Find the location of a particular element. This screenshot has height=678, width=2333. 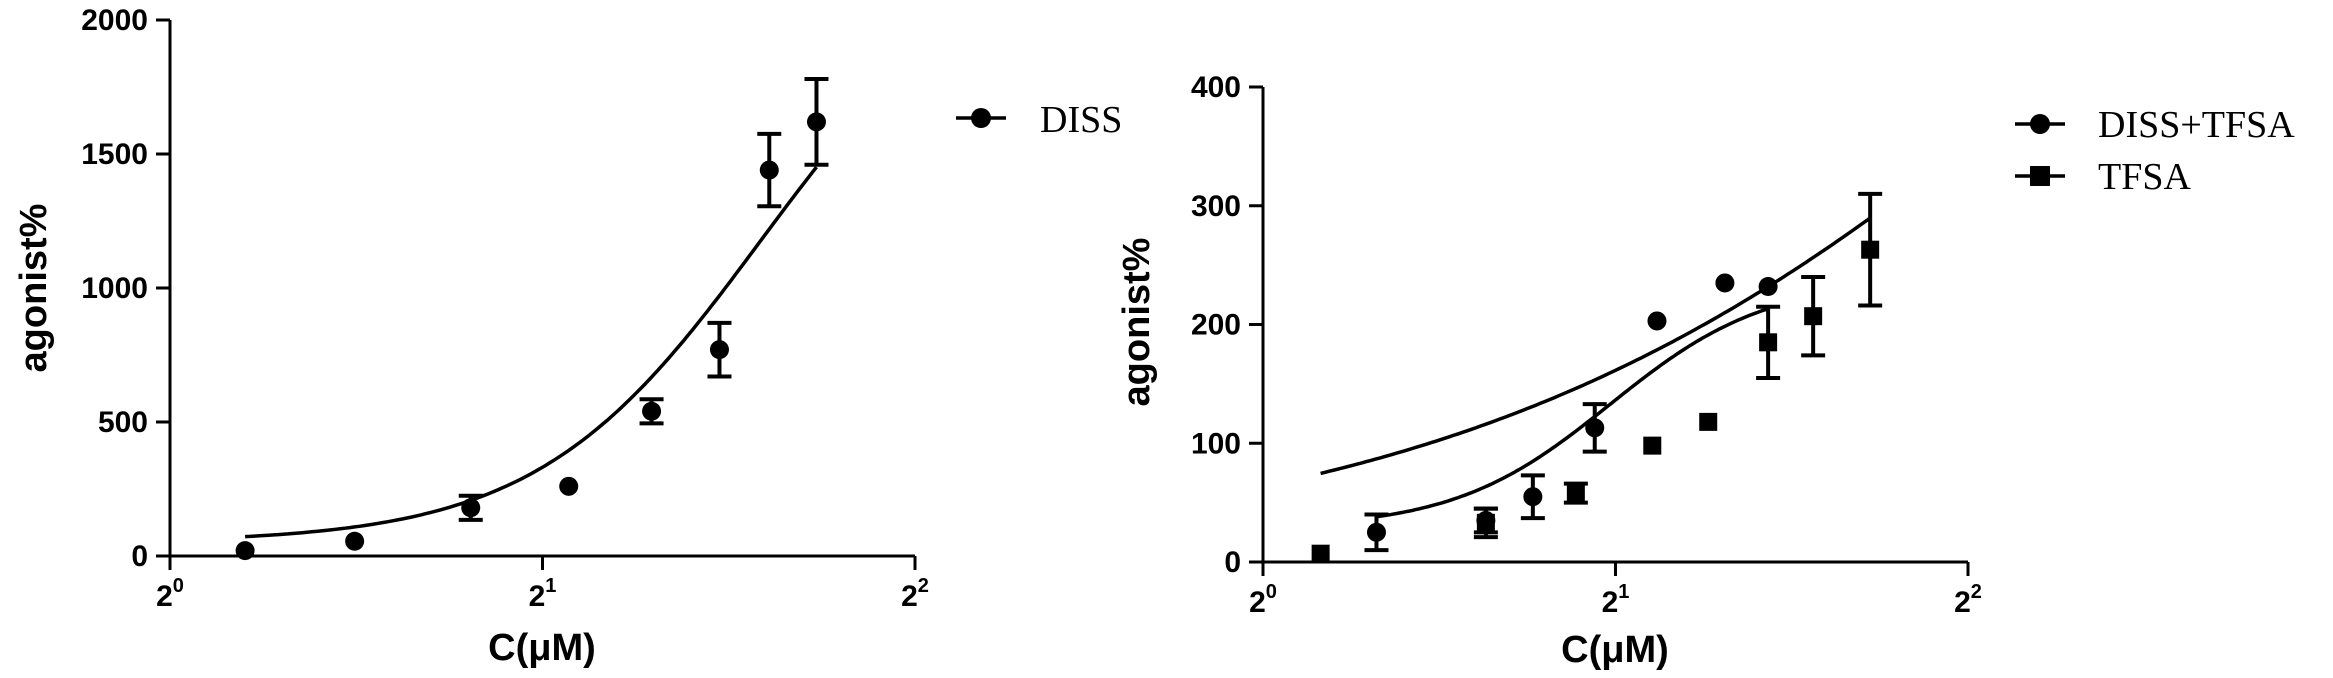

y-ticks-right: 0 100 200 300 400 is located at coordinates (1227, 325).